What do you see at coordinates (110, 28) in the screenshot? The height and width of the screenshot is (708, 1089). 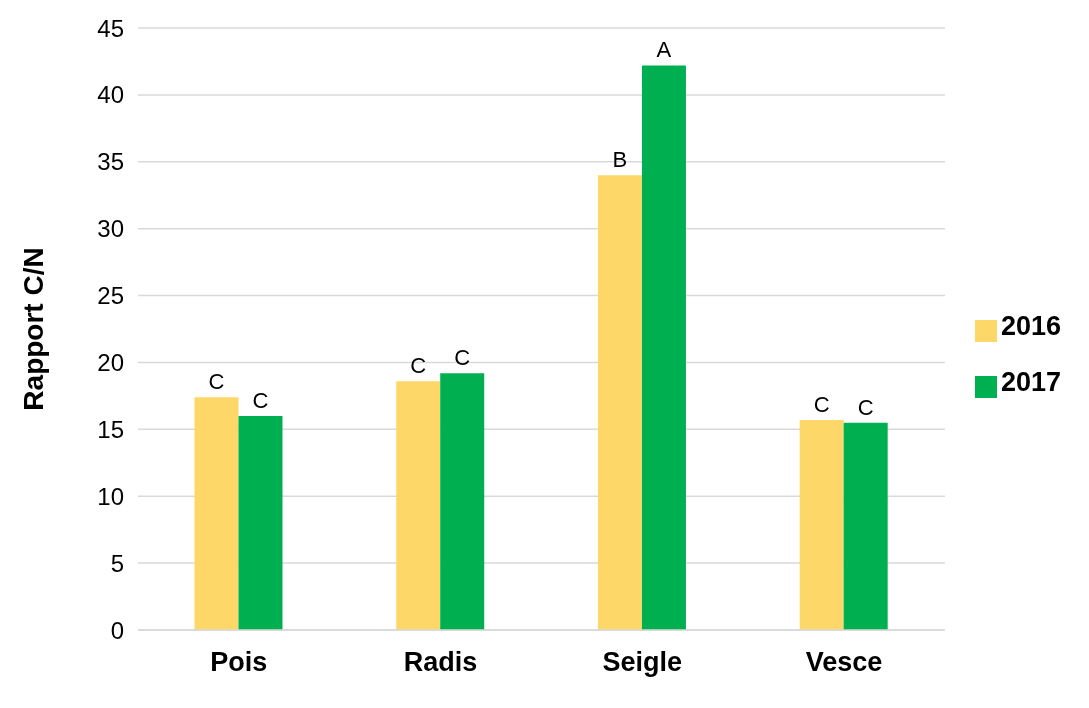 I see `y-tick-label: 45` at bounding box center [110, 28].